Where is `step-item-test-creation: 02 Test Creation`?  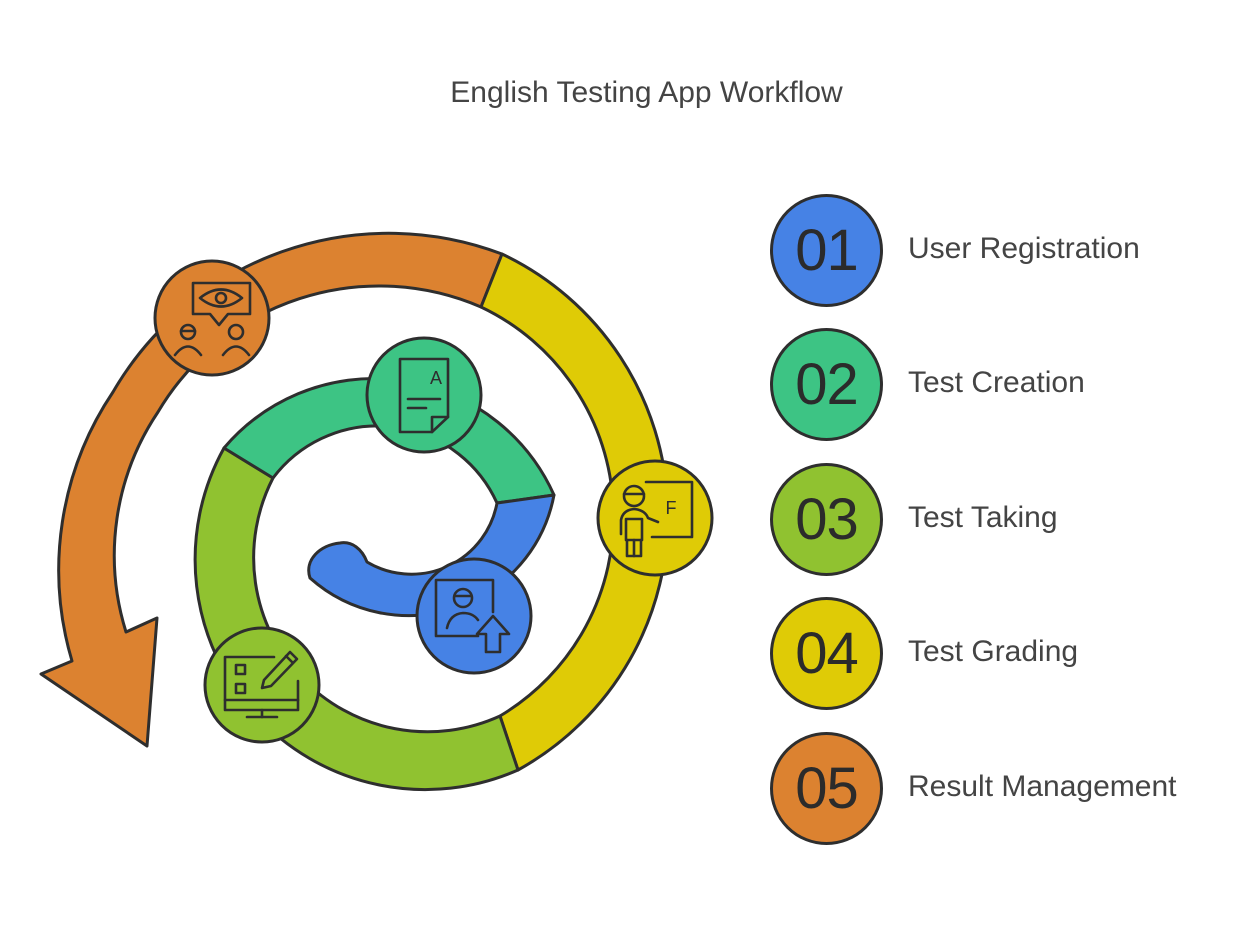 step-item-test-creation: 02 Test Creation is located at coordinates (1003, 385).